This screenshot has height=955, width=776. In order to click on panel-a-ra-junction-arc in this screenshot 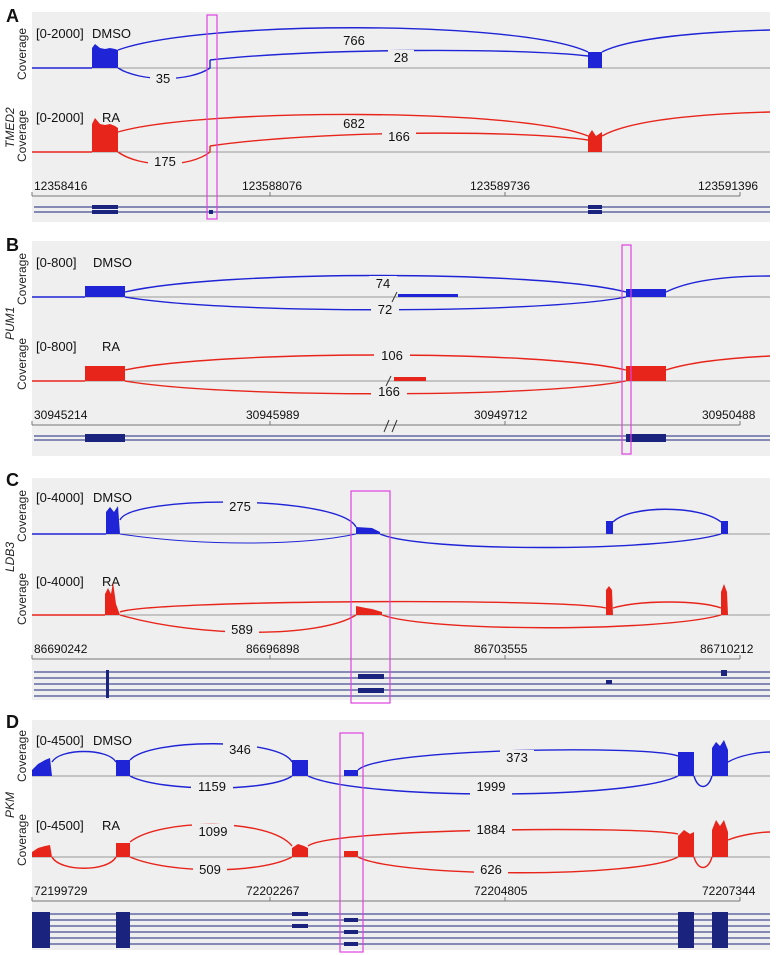, I will do `click(353, 125)`.